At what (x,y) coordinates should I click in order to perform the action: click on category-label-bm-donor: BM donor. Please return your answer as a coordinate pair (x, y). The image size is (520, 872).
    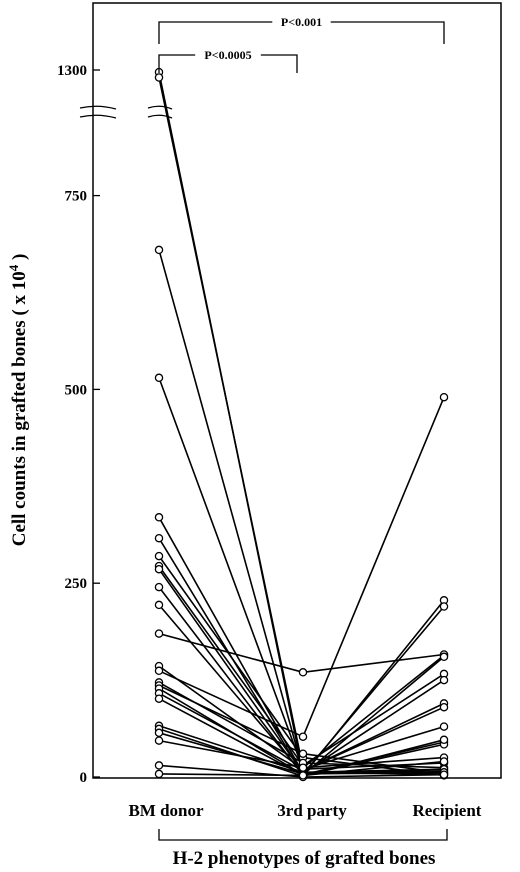
    Looking at the image, I should click on (166, 810).